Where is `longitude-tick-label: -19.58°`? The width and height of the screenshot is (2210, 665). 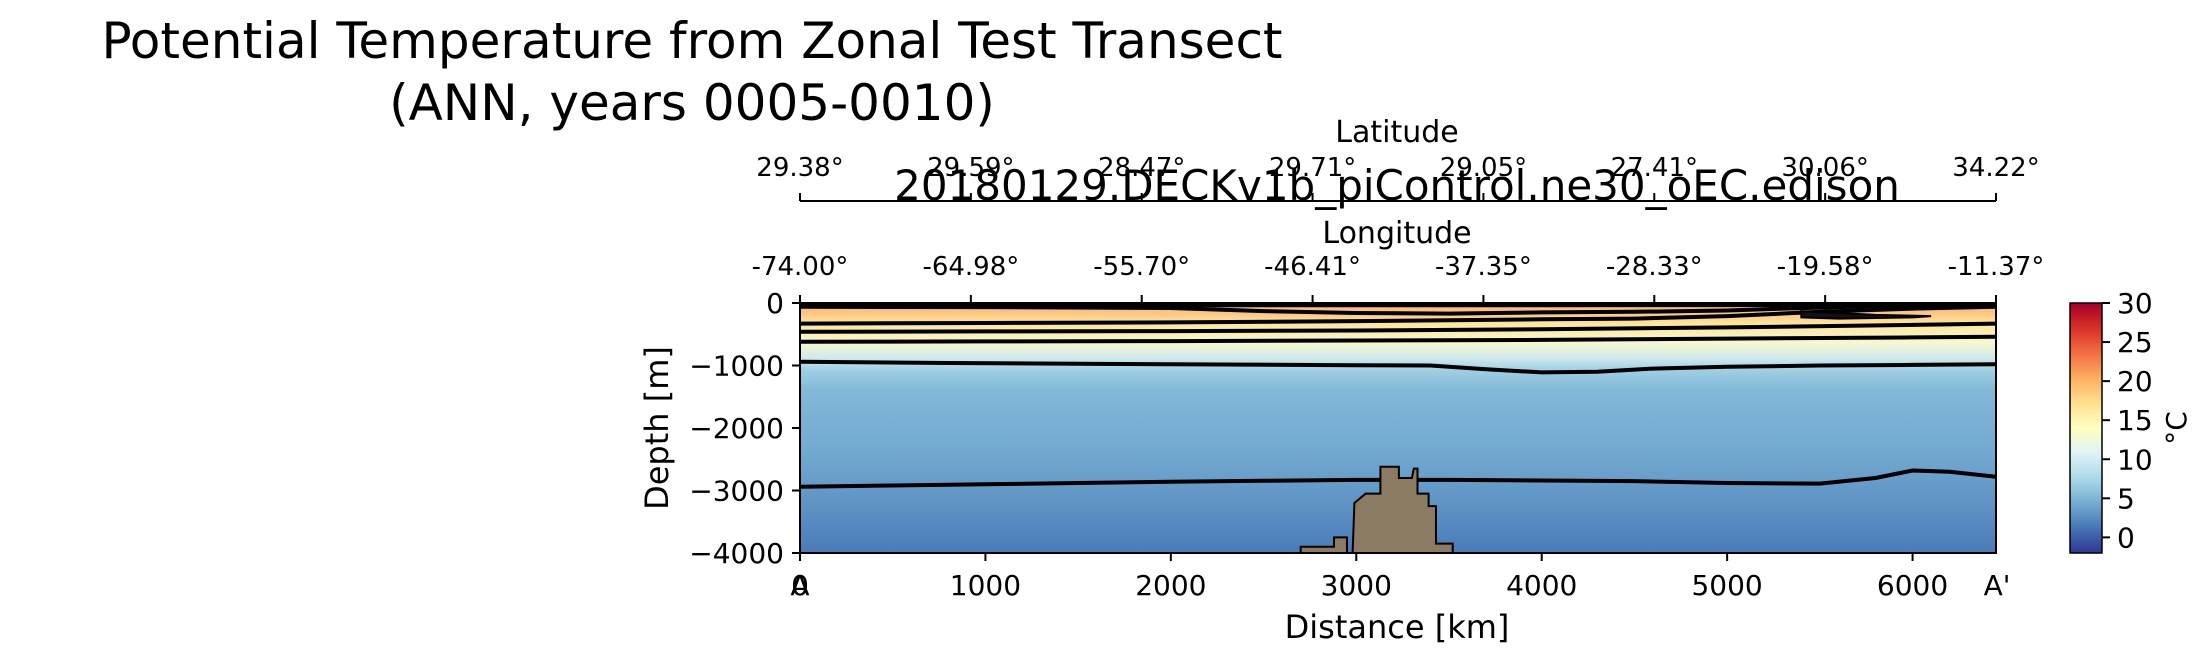 longitude-tick-label: -19.58° is located at coordinates (1825, 267).